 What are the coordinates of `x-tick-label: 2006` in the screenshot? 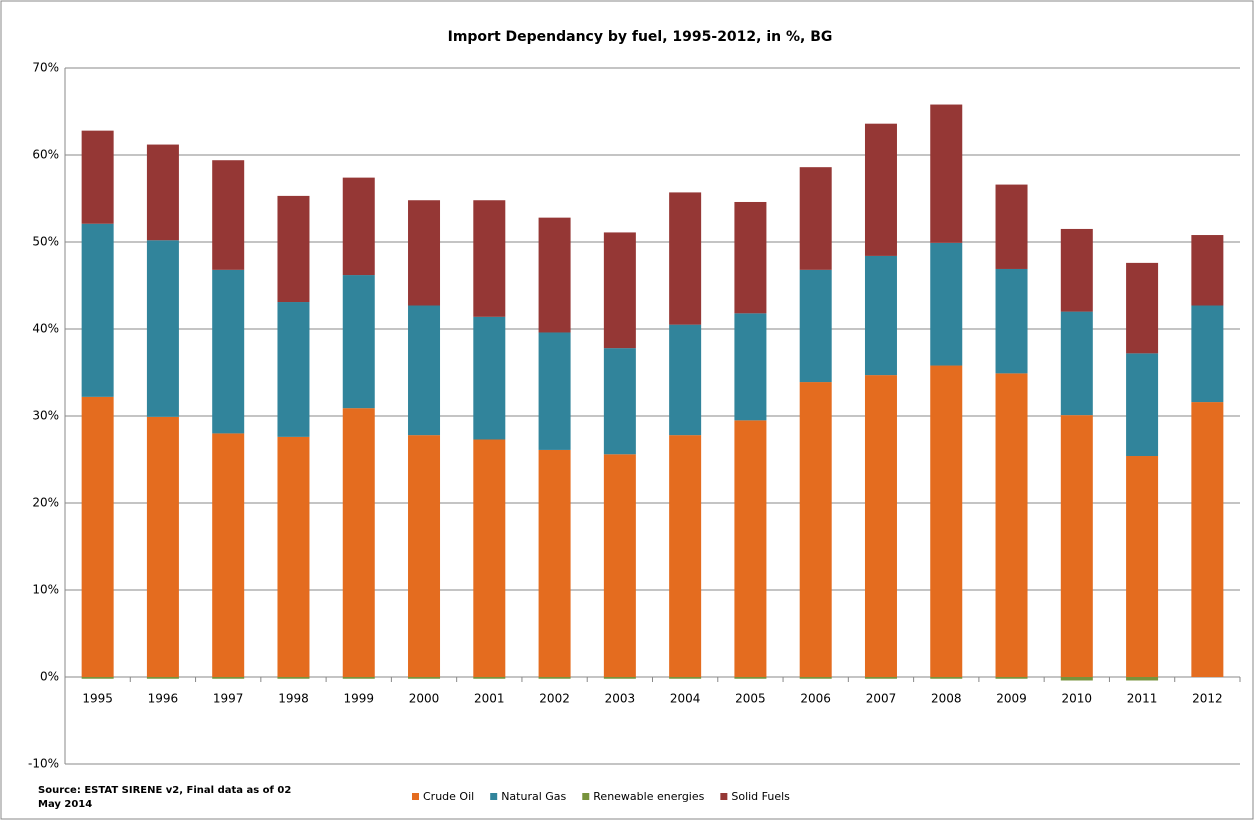 It's located at (815, 699).